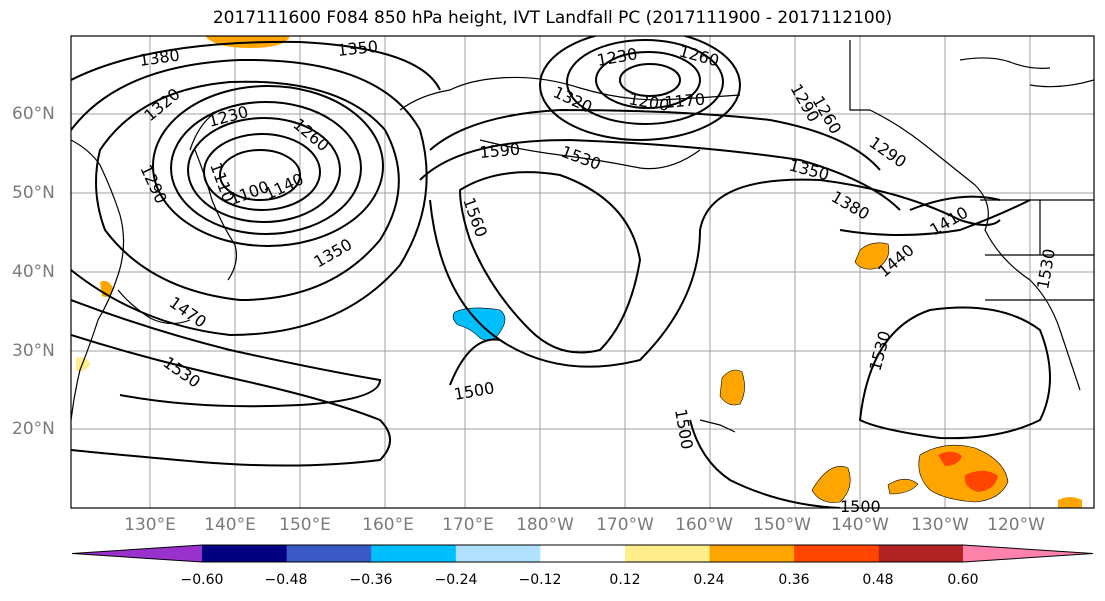 Image resolution: width=1105 pixels, height=601 pixels. I want to click on colorbar-tick-label: −0.12, so click(540, 580).